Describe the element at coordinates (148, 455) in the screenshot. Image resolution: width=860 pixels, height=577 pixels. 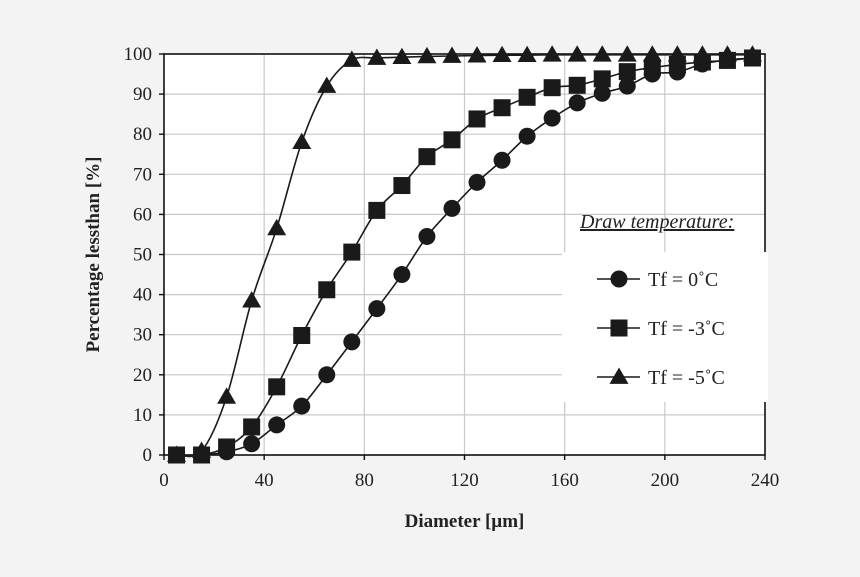
I see `y-tick-label: 0` at that location.